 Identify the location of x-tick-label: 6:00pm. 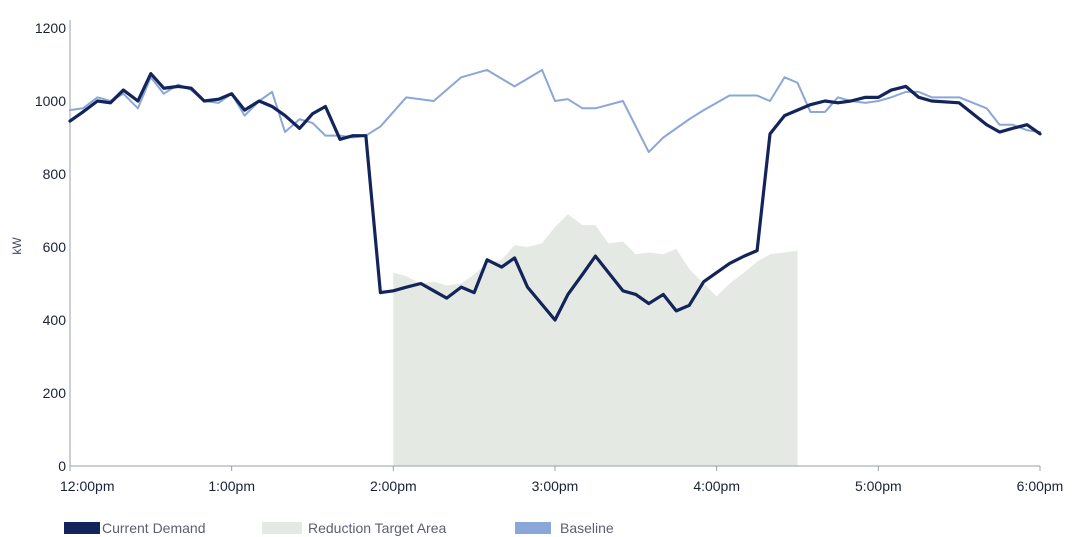
(1040, 486).